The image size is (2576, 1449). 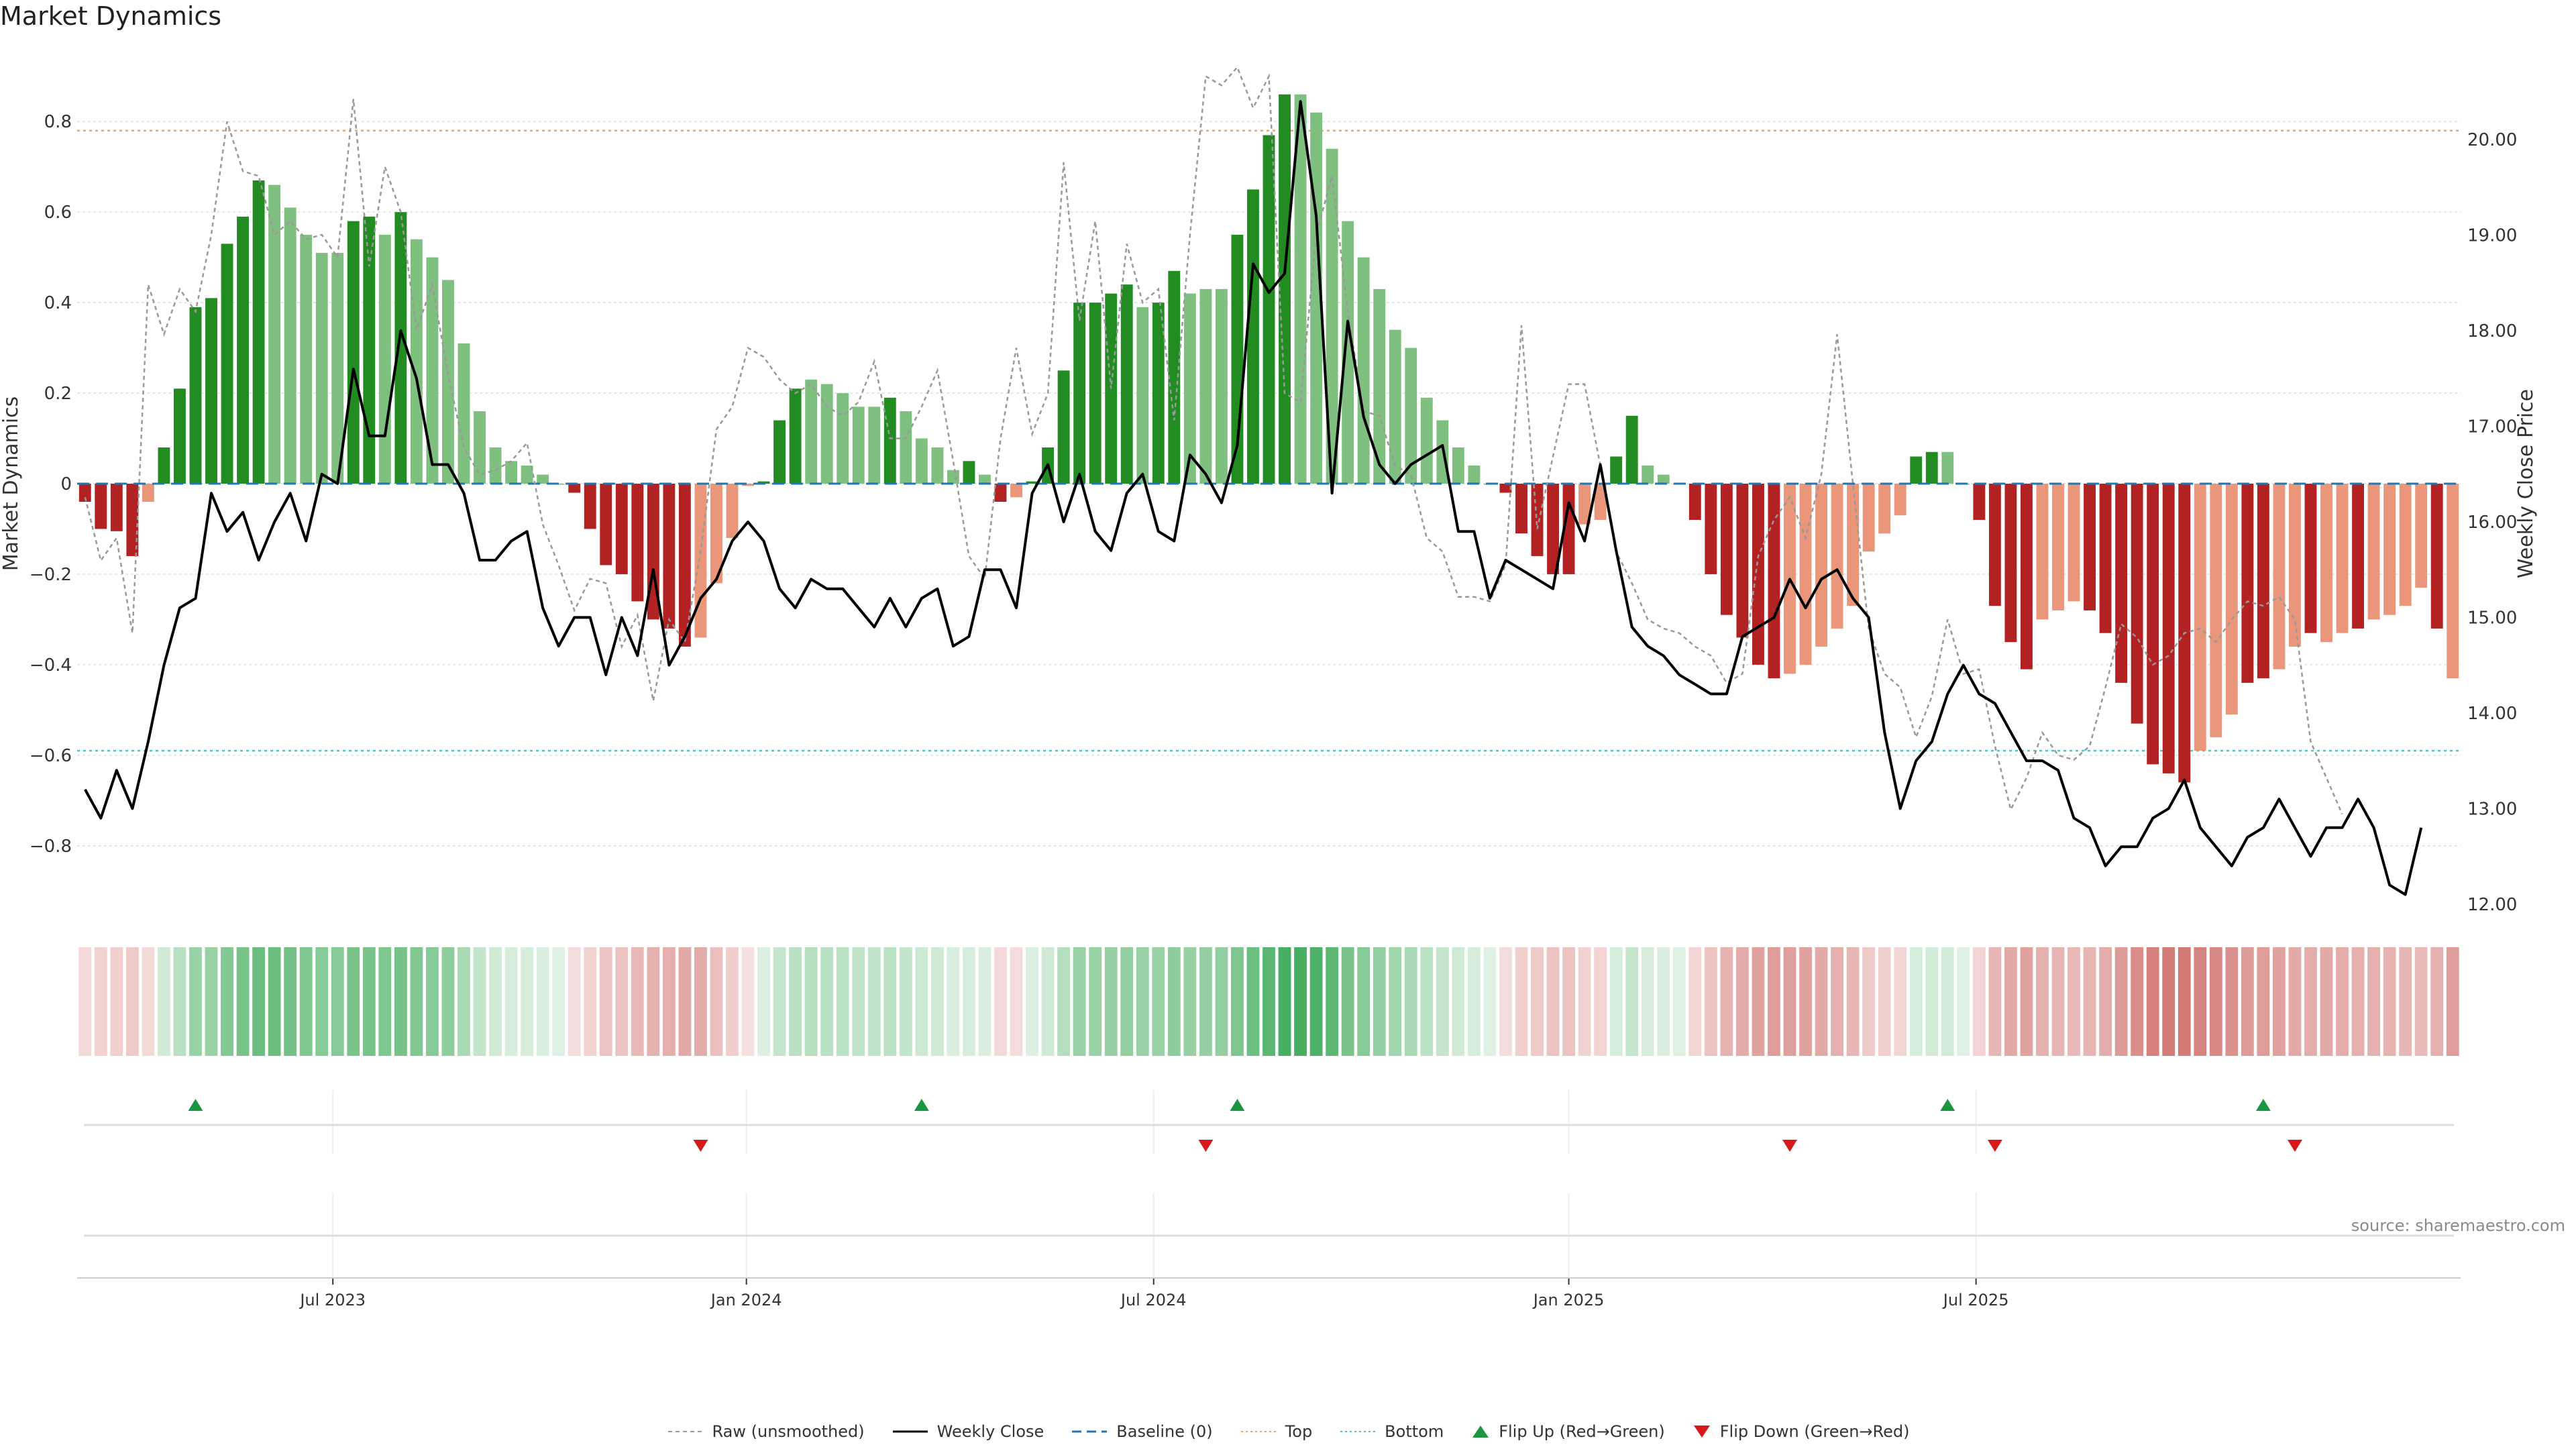 I want to click on flip-markers, so click(x=1269, y=1184).